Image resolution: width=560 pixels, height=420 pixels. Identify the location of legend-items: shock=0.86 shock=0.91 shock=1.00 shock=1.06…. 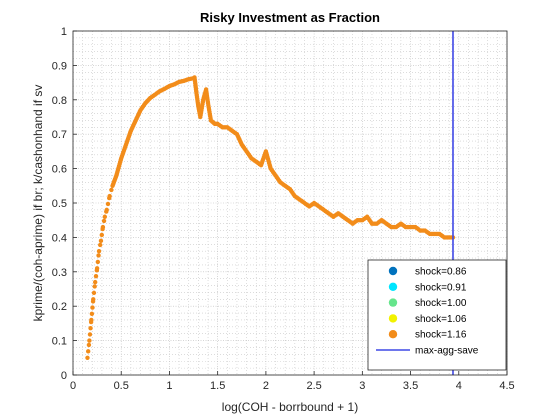
(427, 312).